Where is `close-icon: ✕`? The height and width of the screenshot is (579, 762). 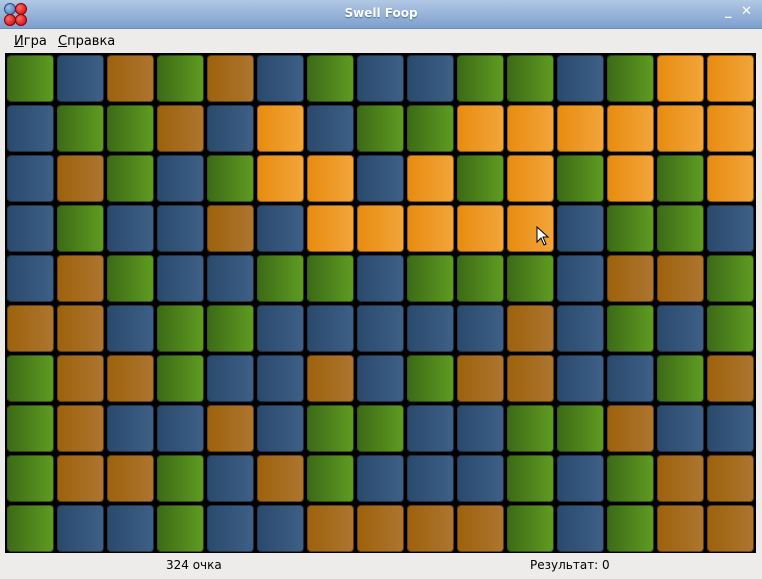 close-icon: ✕ is located at coordinates (746, 11).